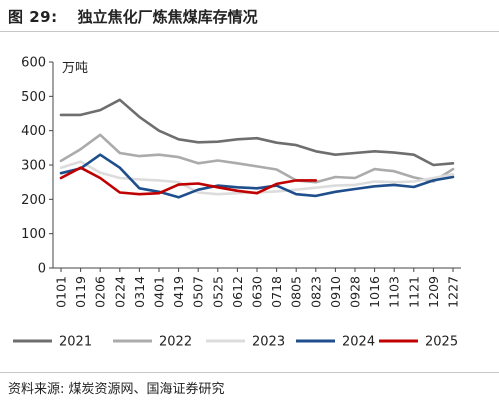  I want to click on series-line-2022, so click(257, 158).